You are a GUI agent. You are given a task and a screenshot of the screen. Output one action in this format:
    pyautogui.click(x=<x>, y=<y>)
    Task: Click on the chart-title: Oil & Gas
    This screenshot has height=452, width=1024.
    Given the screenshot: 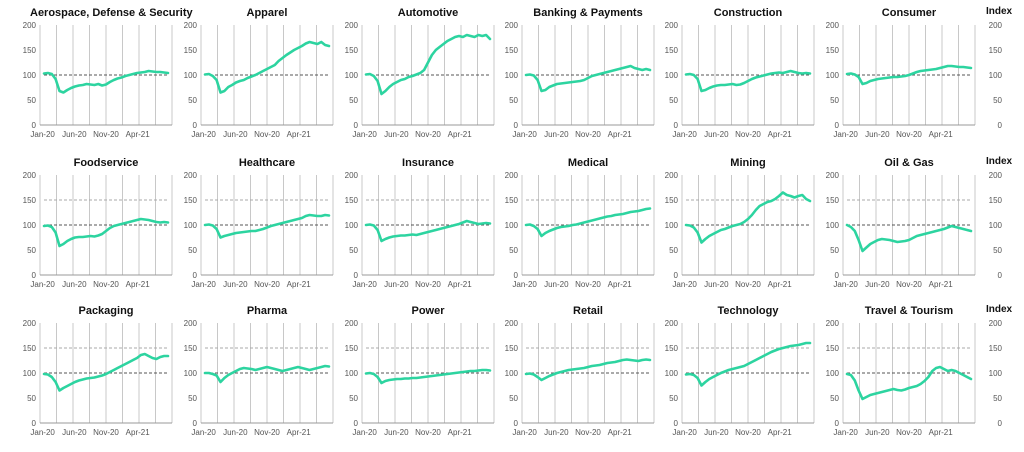 What is the action you would take?
    pyautogui.click(x=909, y=163)
    